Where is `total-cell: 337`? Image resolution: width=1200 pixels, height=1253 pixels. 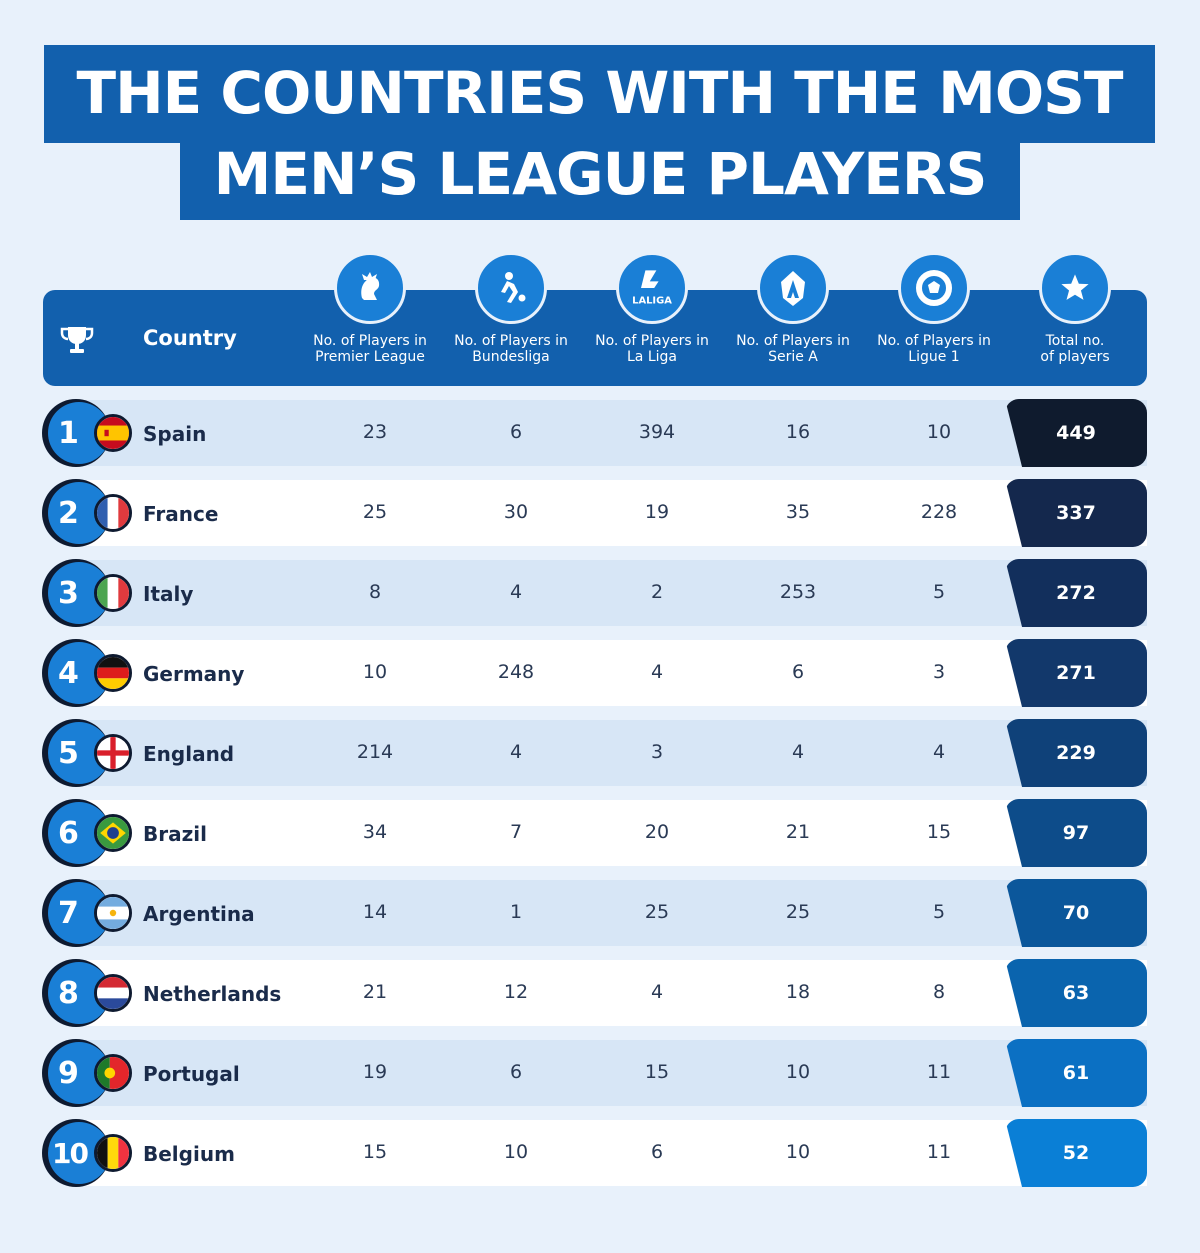 total-cell: 337 is located at coordinates (1076, 513).